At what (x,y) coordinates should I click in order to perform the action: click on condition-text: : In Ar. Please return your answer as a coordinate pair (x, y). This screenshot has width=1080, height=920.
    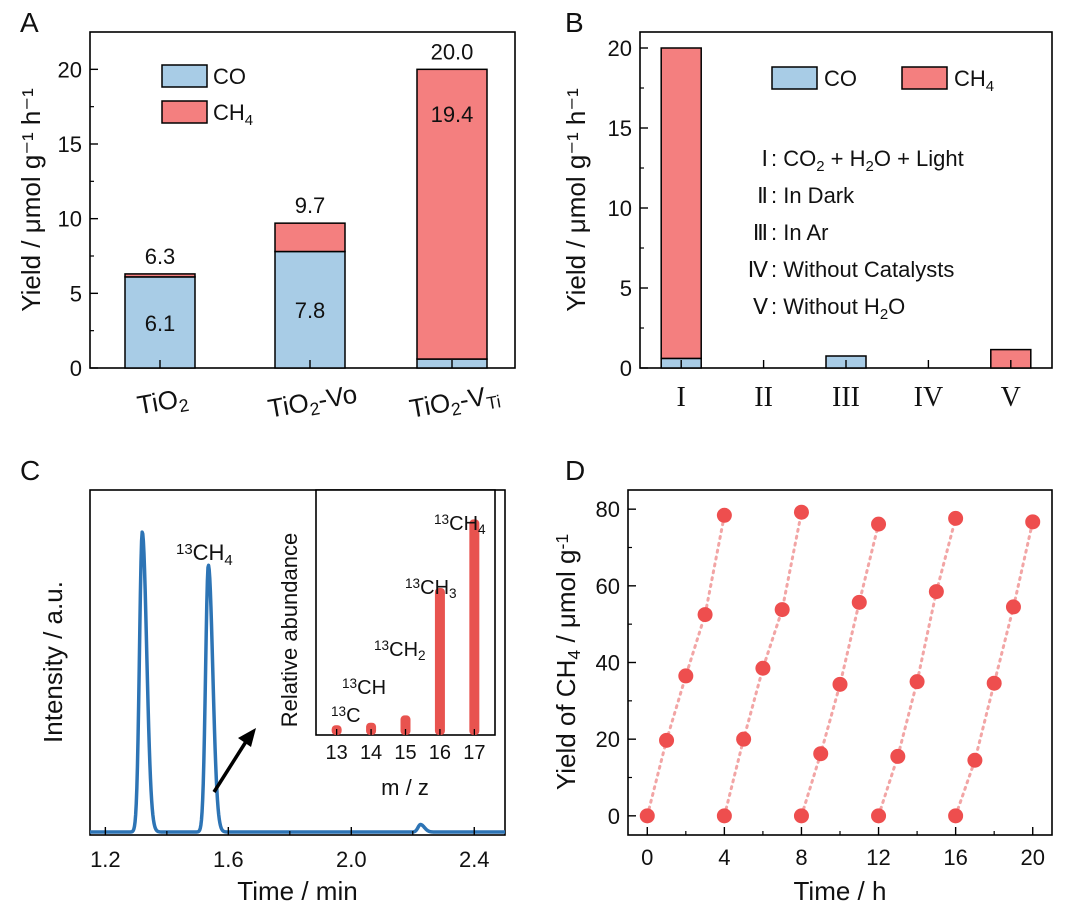
    Looking at the image, I should click on (799, 232).